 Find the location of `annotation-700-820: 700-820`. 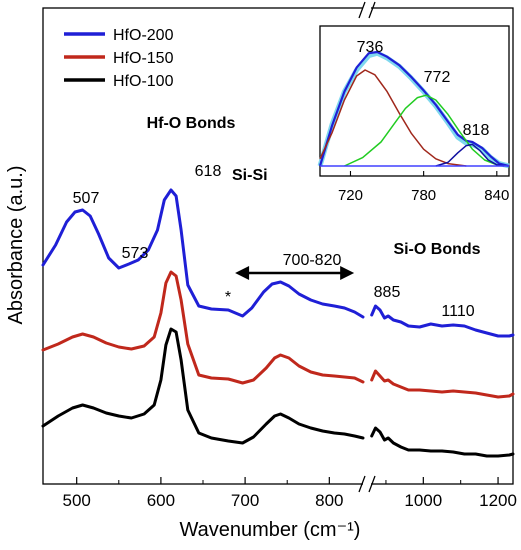

annotation-700-820: 700-820 is located at coordinates (312, 260).